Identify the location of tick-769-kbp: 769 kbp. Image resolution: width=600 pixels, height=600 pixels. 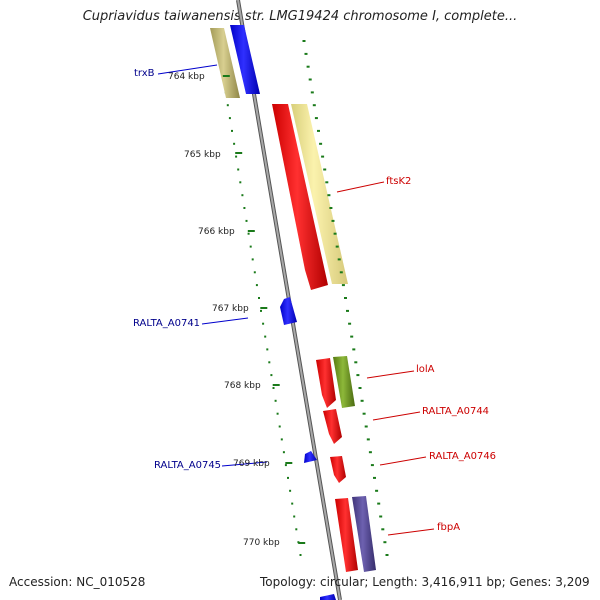
(251, 464).